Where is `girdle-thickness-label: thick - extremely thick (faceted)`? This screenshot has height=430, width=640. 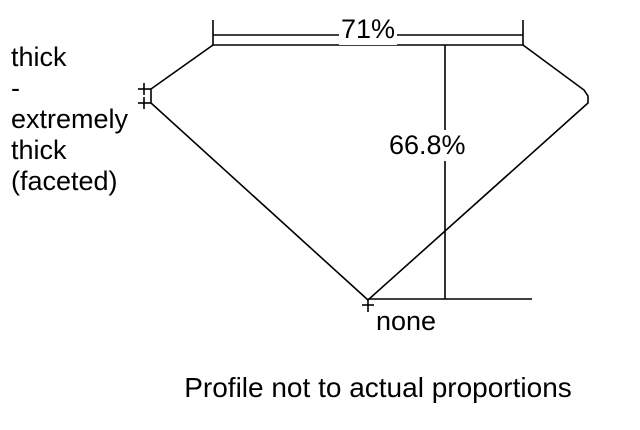
girdle-thickness-label: thick - extremely thick (faceted) is located at coordinates (69, 119).